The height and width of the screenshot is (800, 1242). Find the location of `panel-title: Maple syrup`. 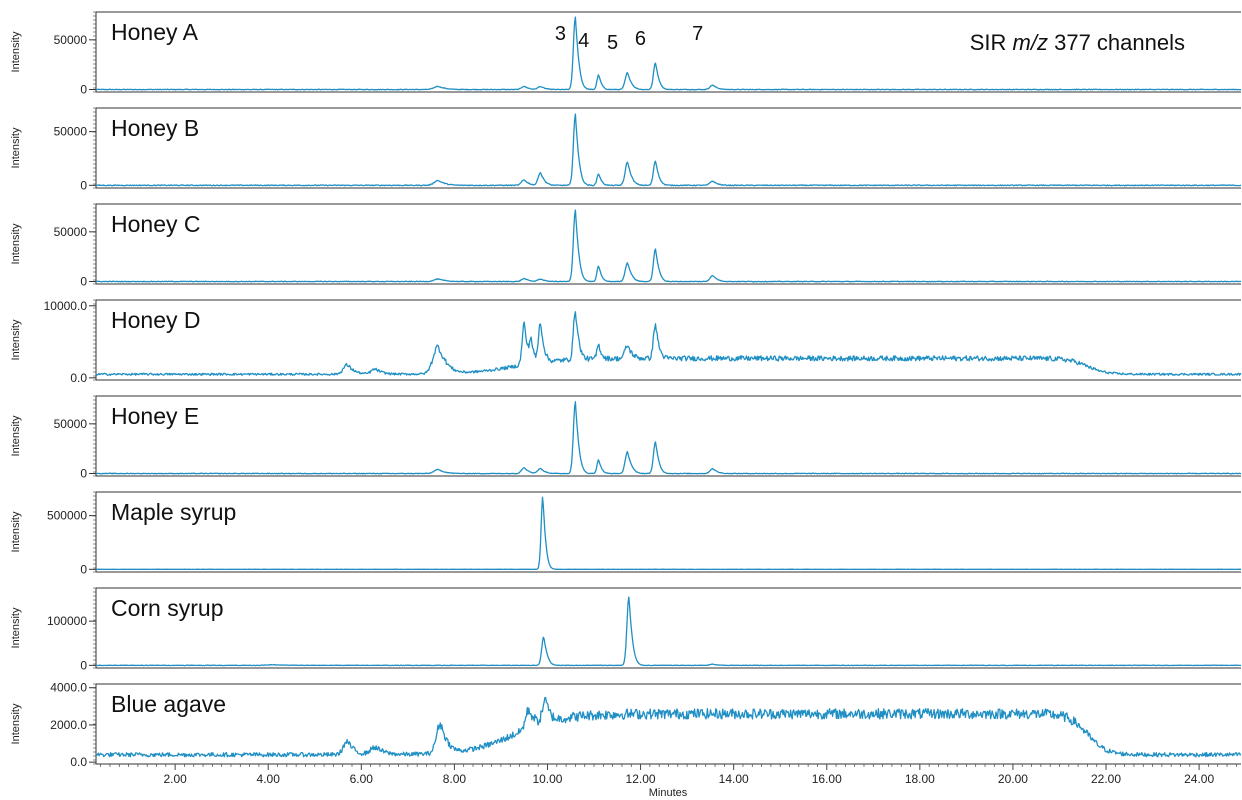

panel-title: Maple syrup is located at coordinates (173, 512).